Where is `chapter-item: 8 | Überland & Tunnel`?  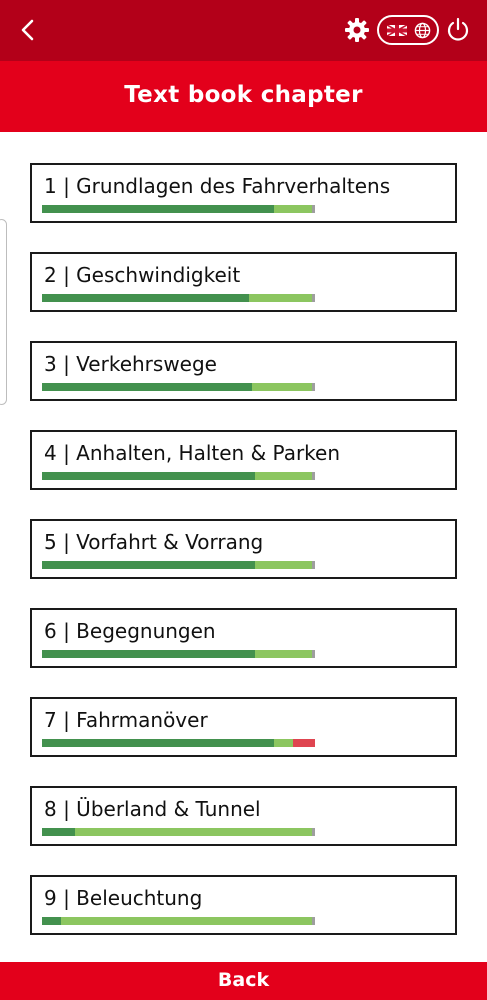
chapter-item: 8 | Überland & Tunnel is located at coordinates (243, 816).